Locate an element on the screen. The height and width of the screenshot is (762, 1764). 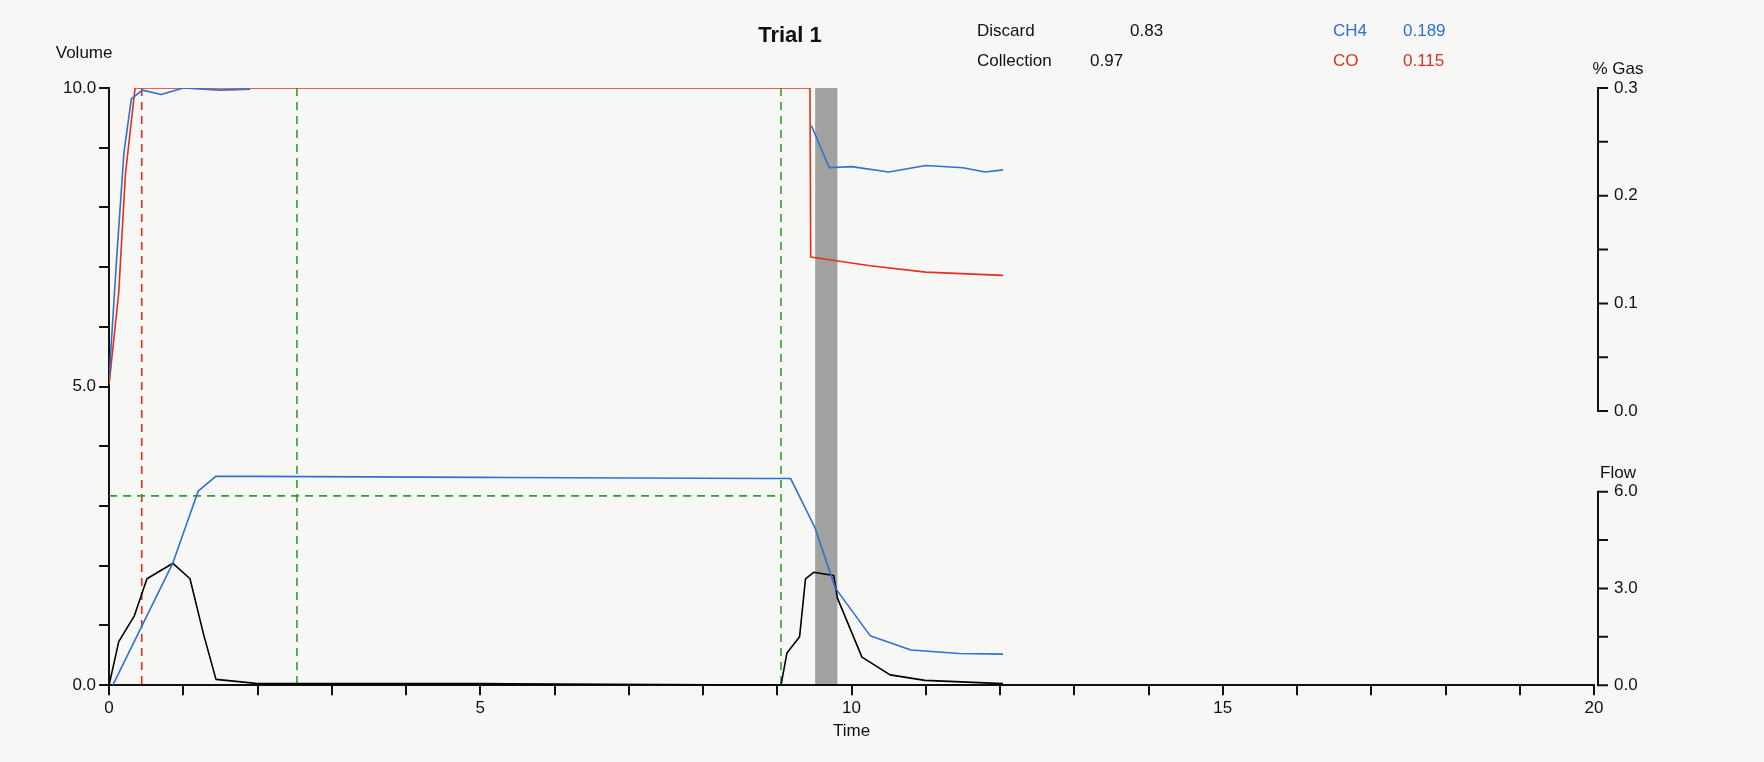
x-tick-label: 0 is located at coordinates (109, 708).